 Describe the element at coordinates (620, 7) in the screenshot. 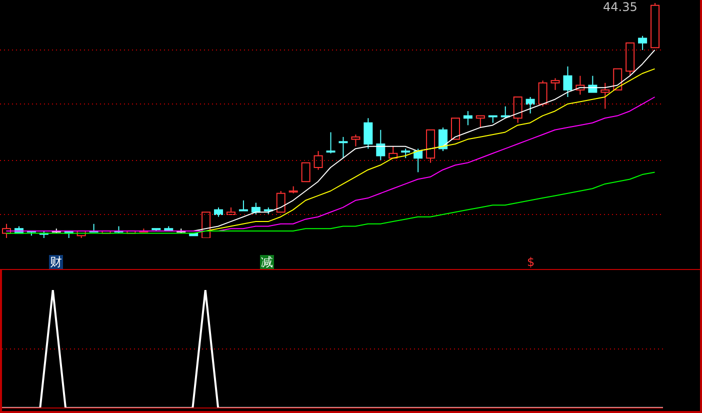

I see `annotation: 44.35` at that location.